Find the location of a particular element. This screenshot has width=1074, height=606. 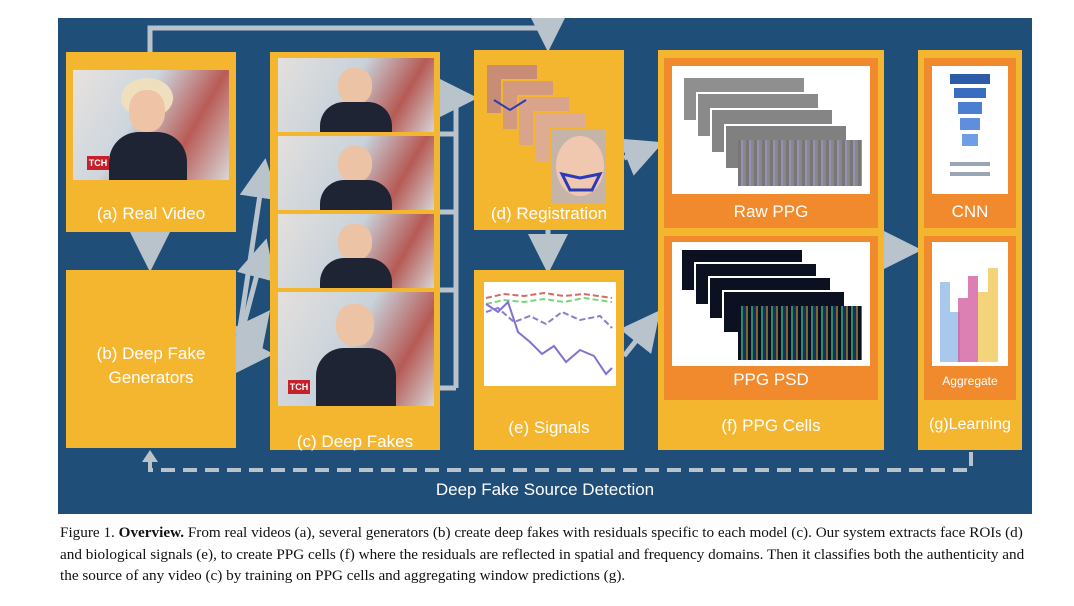

panel-real-video: TCH (a) Real Video is located at coordinates (151, 142).